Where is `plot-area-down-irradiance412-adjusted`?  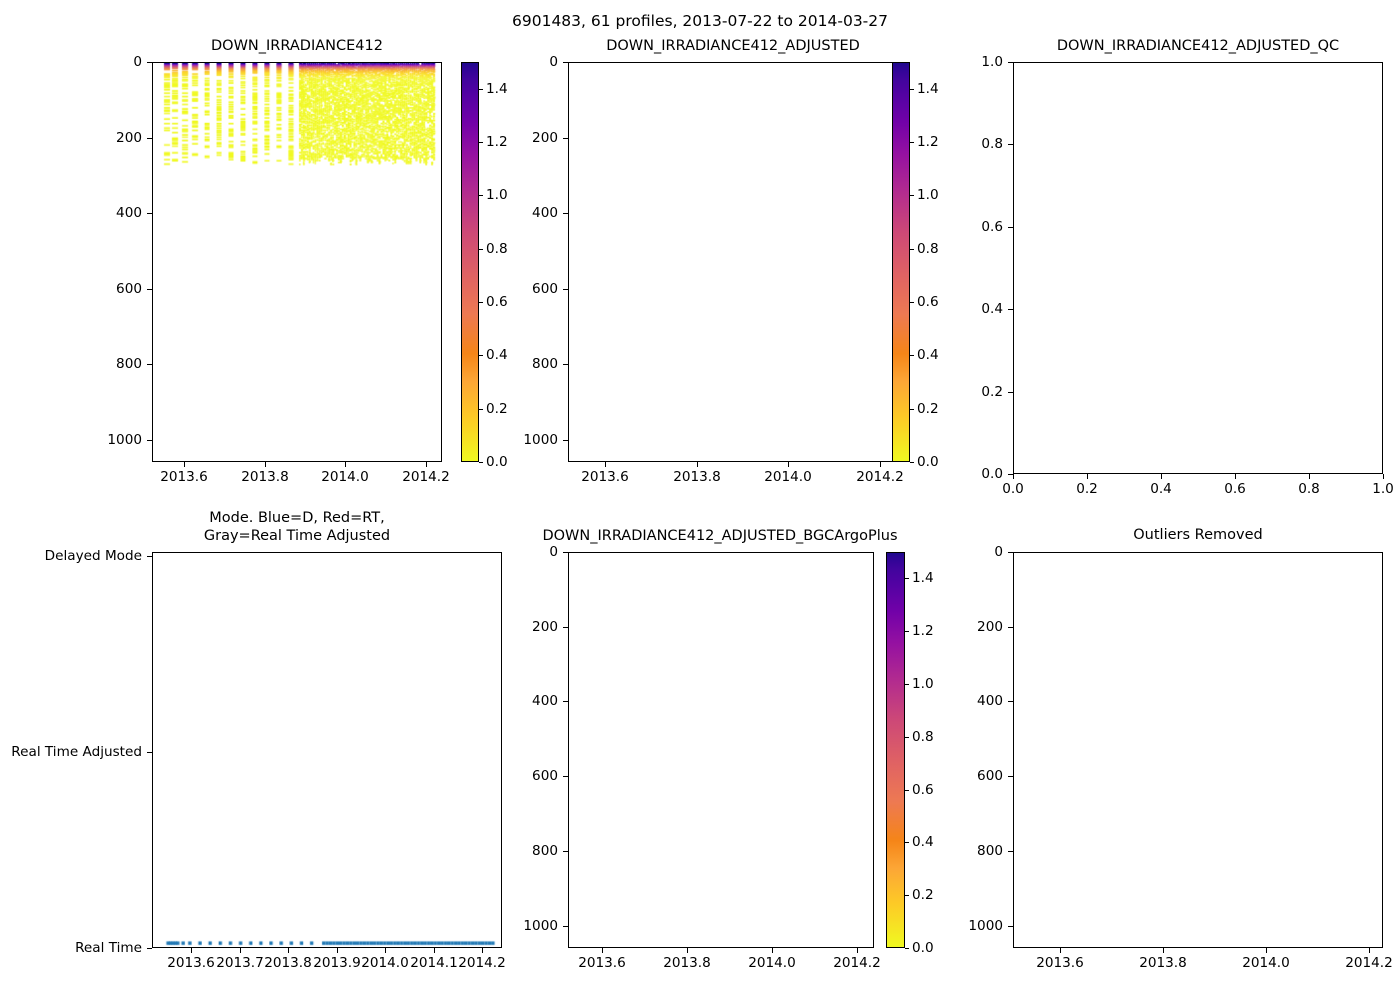
plot-area-down-irradiance412-adjusted is located at coordinates (733, 262).